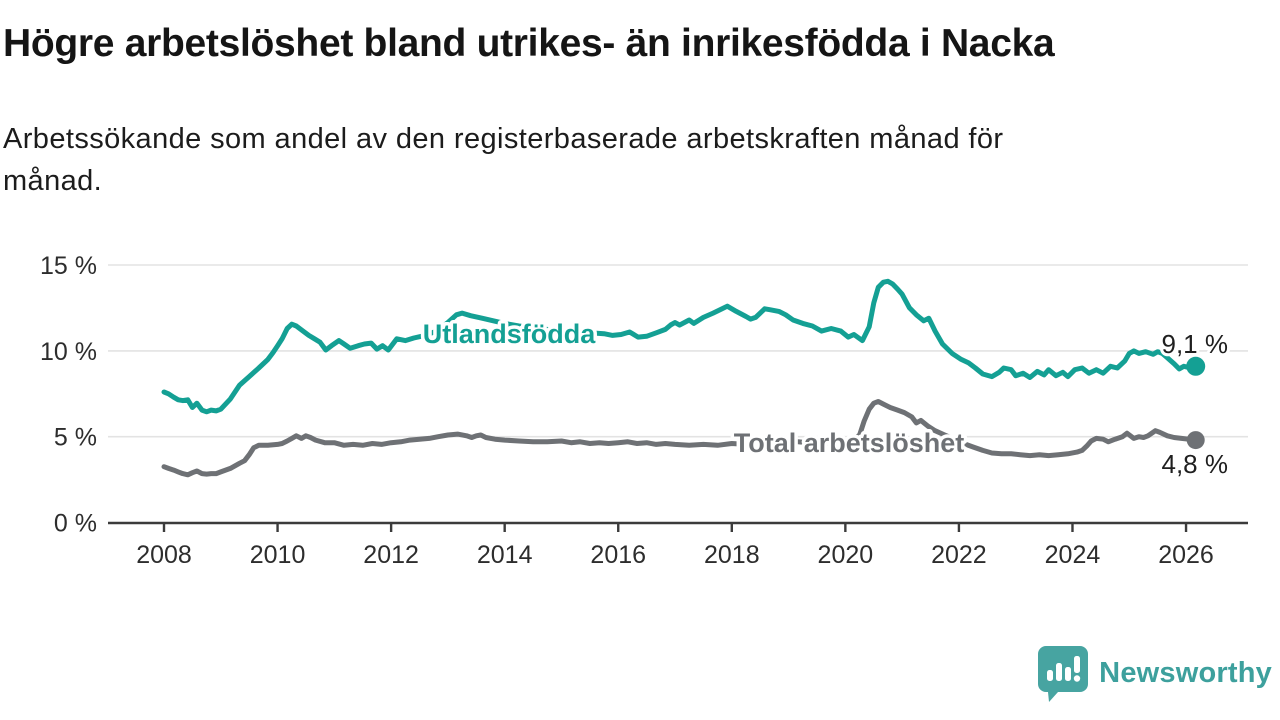 This screenshot has height=720, width=1280. Describe the element at coordinates (278, 555) in the screenshot. I see `x-tick-label-2010: 2010` at that location.